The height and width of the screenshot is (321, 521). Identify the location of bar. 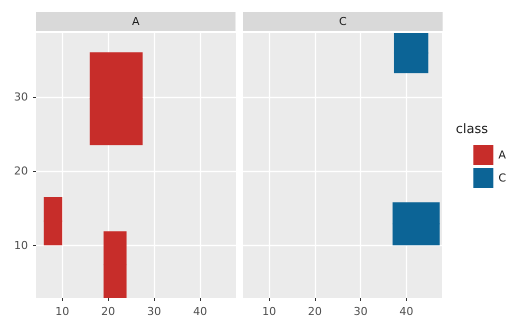
(115, 264).